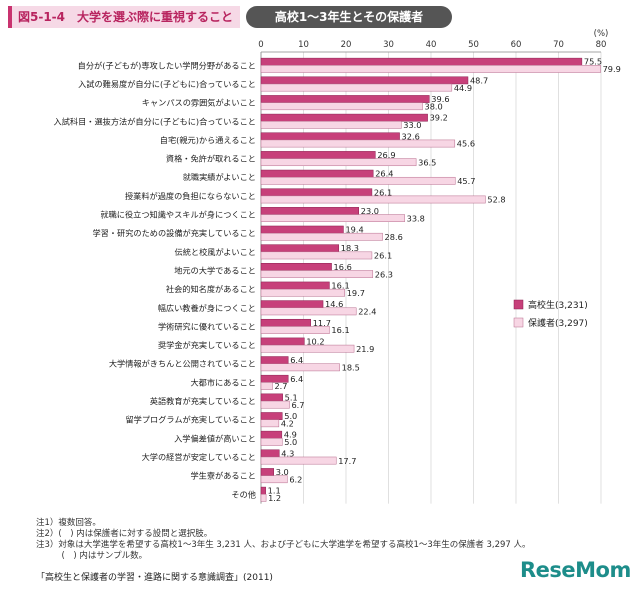  I want to click on x-tick-label: 20, so click(346, 45).